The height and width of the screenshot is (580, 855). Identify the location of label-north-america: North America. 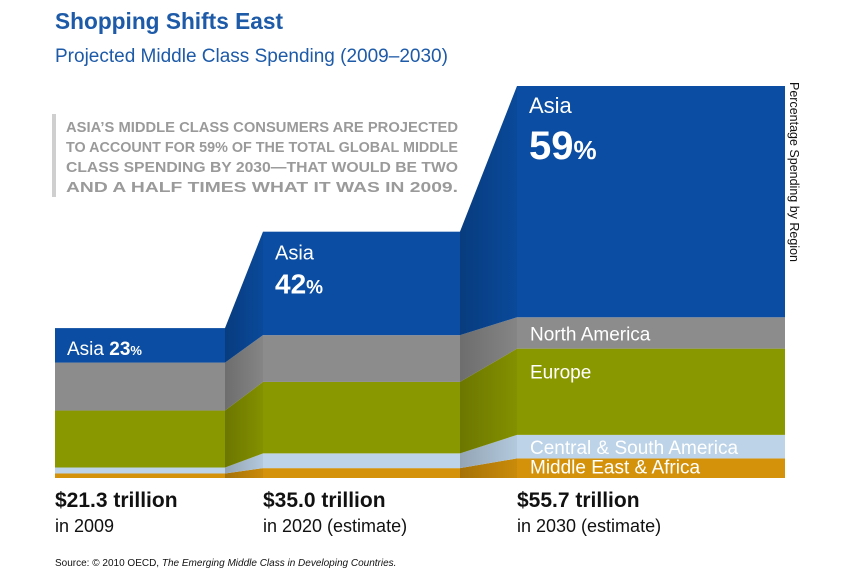
(590, 334).